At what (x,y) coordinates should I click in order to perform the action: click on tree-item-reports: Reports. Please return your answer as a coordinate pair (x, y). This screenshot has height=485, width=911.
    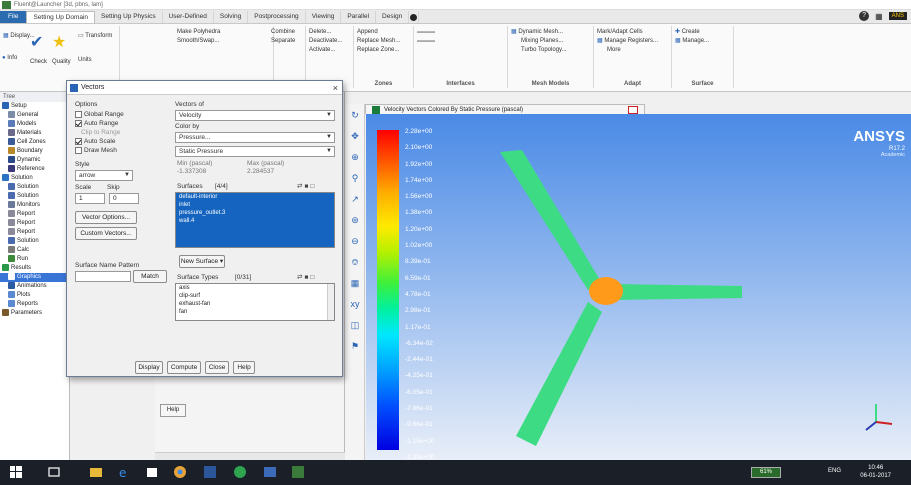
    Looking at the image, I should click on (34, 304).